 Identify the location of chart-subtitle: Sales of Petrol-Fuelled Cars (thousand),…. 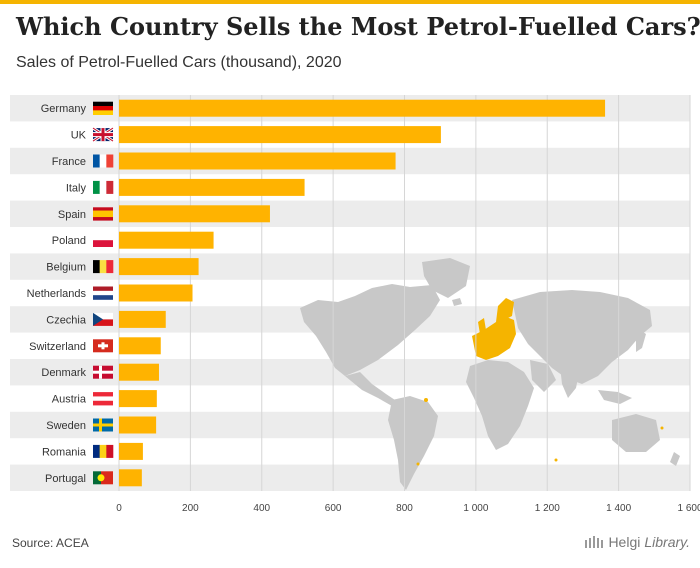
(179, 62).